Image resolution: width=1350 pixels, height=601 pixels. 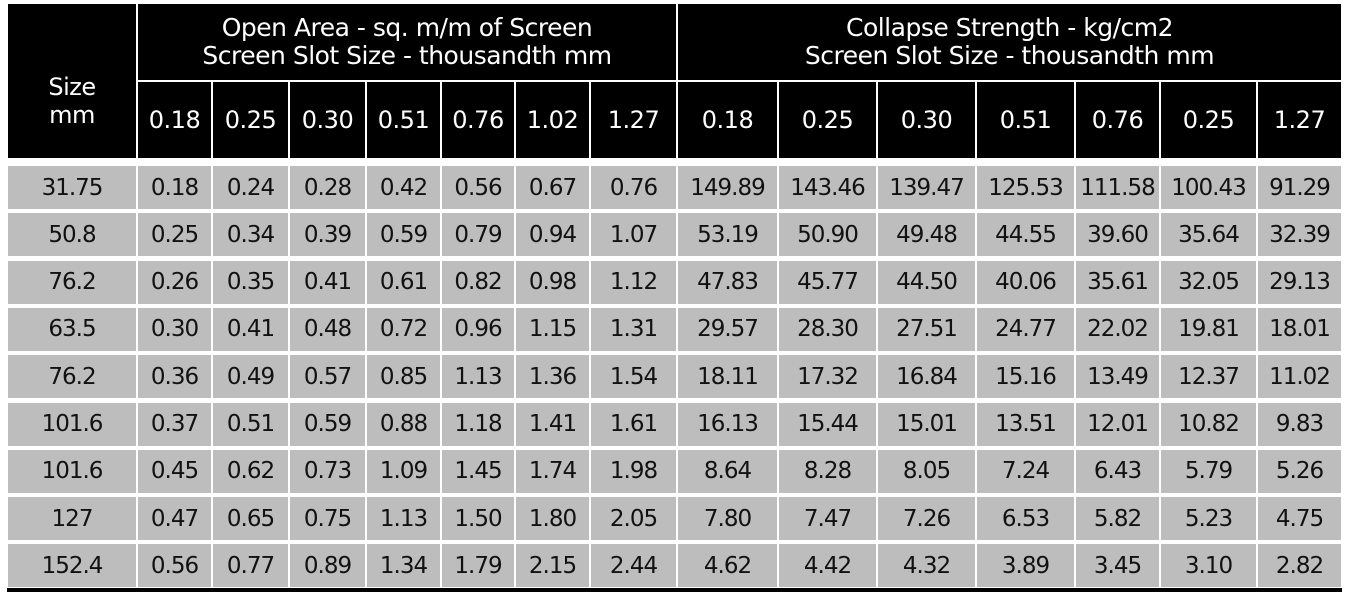 I want to click on cell-text: mm, so click(x=72, y=115).